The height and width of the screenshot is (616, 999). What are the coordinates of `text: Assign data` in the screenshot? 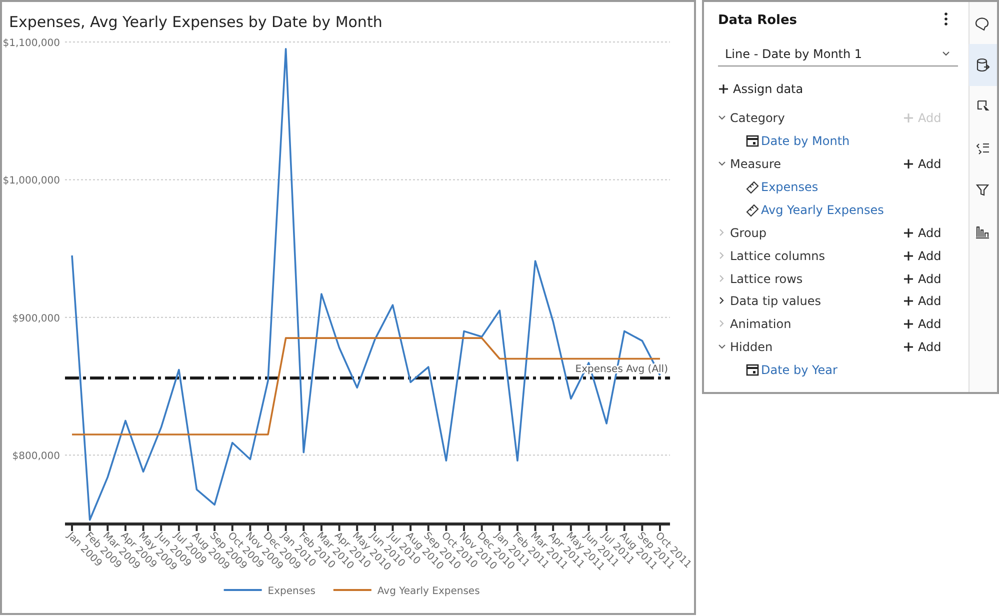 It's located at (768, 89).